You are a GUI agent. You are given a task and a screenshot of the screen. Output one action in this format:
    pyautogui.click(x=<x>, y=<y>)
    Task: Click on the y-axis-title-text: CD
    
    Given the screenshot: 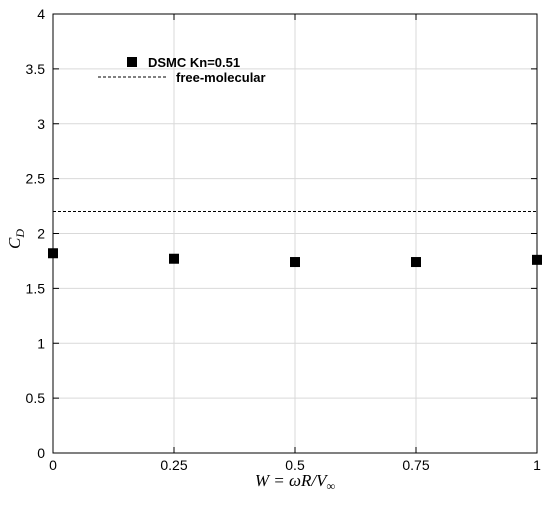 What is the action you would take?
    pyautogui.click(x=16, y=239)
    